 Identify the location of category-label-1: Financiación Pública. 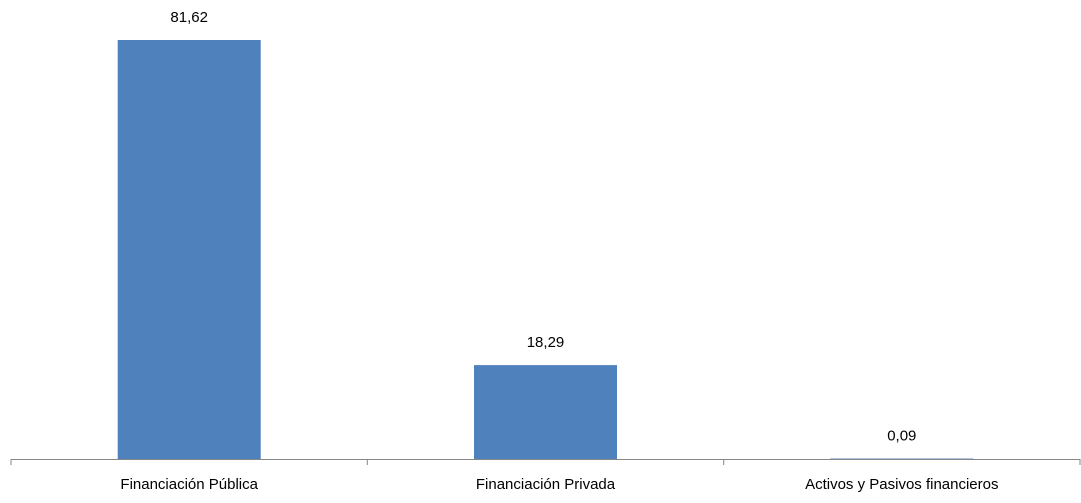
(189, 484).